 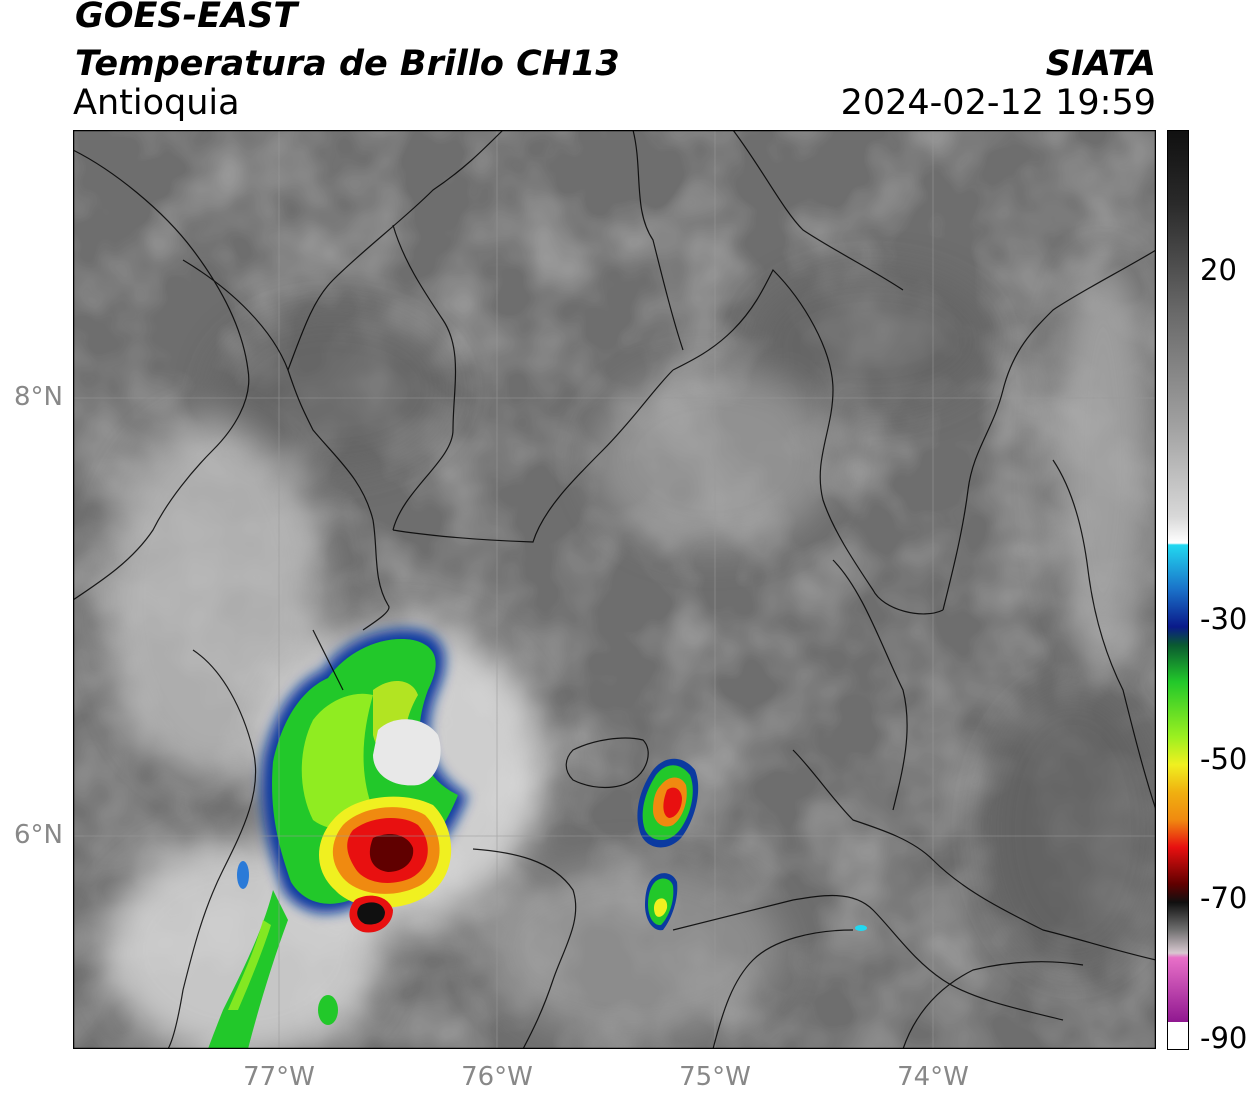 What do you see at coordinates (1224, 619) in the screenshot?
I see `colorbar-tick-minus30: -30` at bounding box center [1224, 619].